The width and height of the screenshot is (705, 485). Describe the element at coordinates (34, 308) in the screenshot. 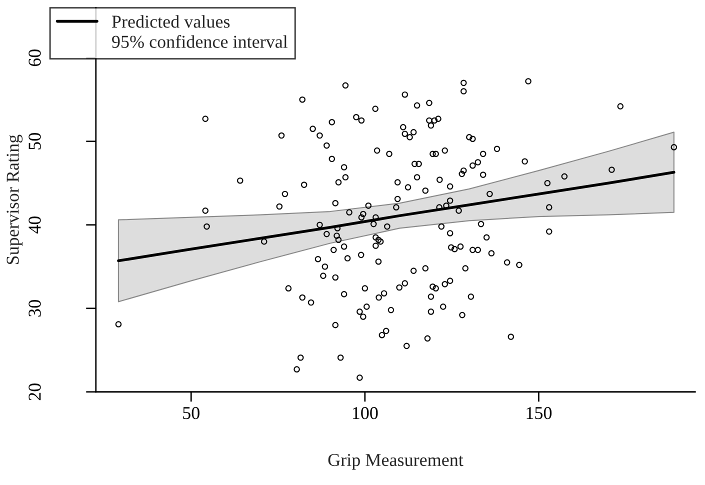

I see `y-tick-label: 30` at that location.